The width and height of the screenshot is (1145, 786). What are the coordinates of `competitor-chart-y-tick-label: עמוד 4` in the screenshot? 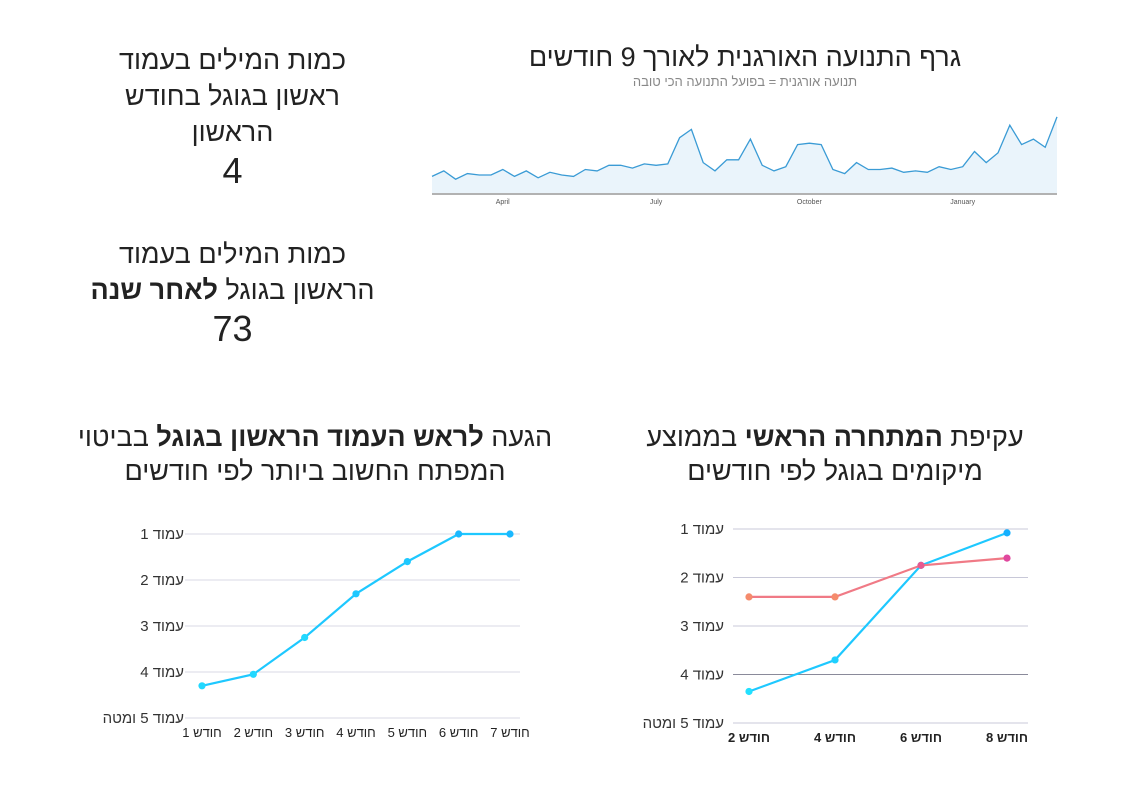 It's located at (702, 675).